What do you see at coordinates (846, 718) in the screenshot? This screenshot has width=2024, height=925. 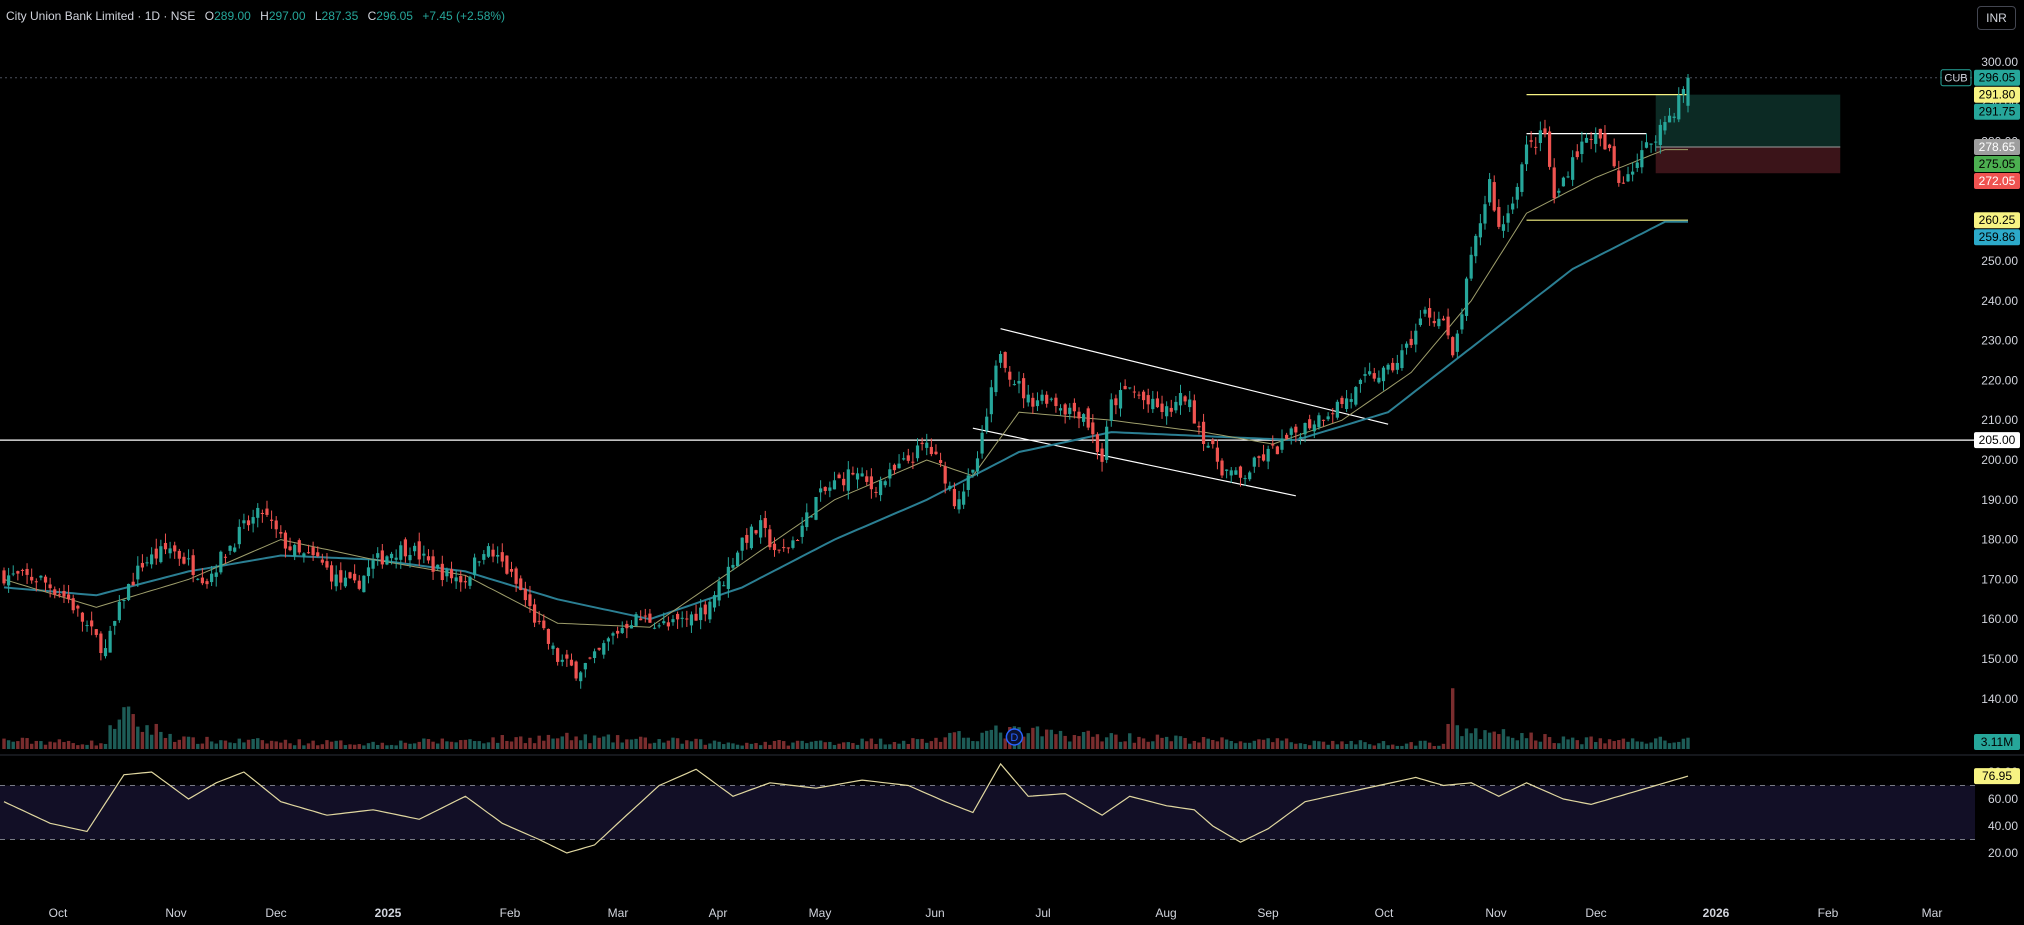 I see `volume-bars` at bounding box center [846, 718].